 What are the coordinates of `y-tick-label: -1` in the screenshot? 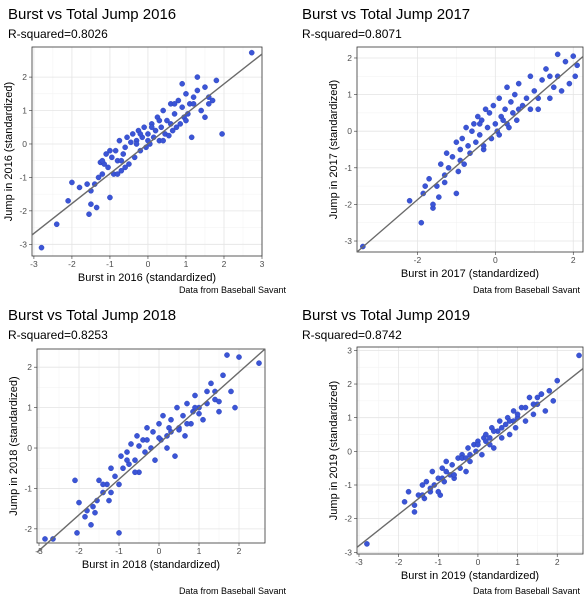 It's located at (348, 168).